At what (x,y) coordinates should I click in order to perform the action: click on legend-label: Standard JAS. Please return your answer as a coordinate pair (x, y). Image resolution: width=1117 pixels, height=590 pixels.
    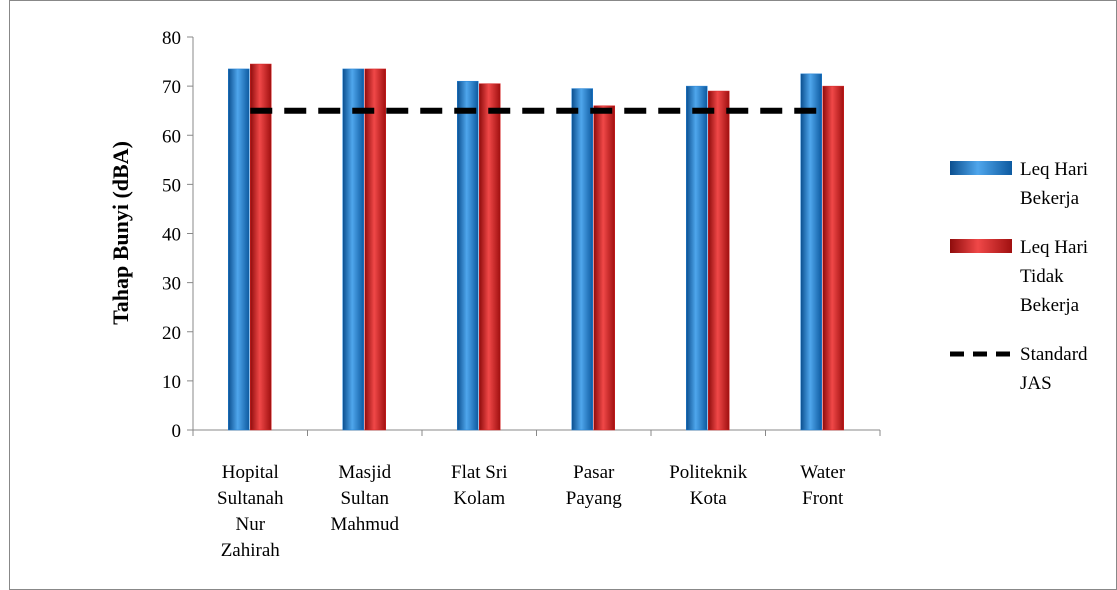
    Looking at the image, I should click on (1054, 369).